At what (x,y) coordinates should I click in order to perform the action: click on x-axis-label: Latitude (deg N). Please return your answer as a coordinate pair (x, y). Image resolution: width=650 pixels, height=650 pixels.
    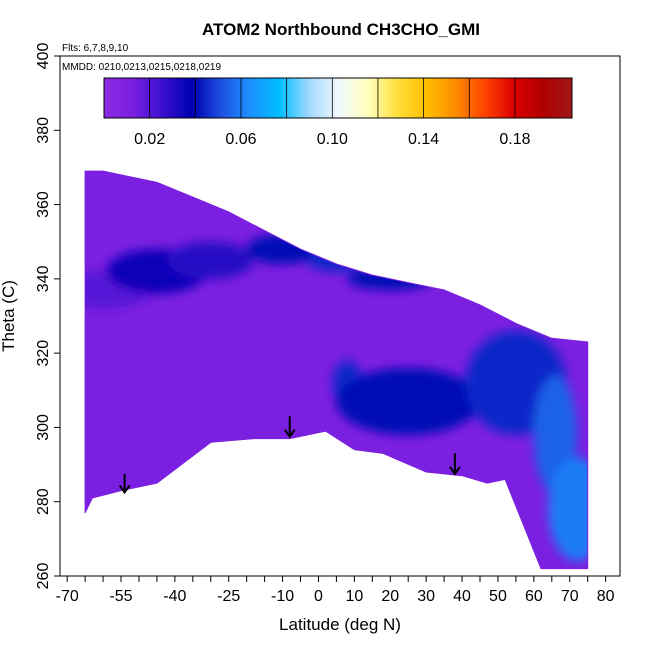
    Looking at the image, I should click on (340, 624).